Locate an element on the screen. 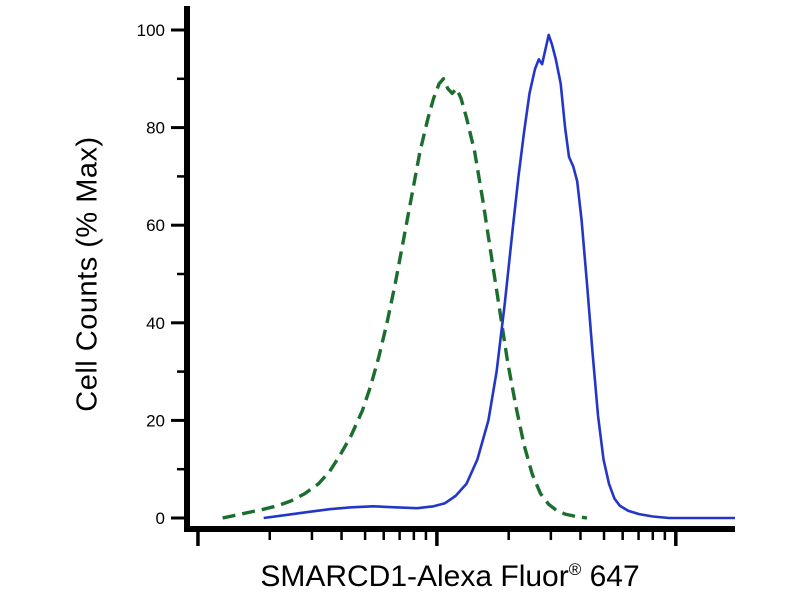 Image resolution: width=800 pixels, height=600 pixels. y-tick-label: 40 is located at coordinates (155, 323).